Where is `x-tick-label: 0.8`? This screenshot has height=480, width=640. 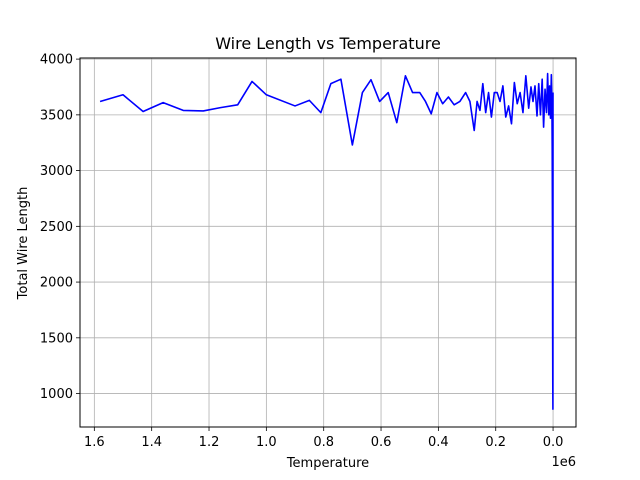 x-tick-label: 0.8 is located at coordinates (323, 442).